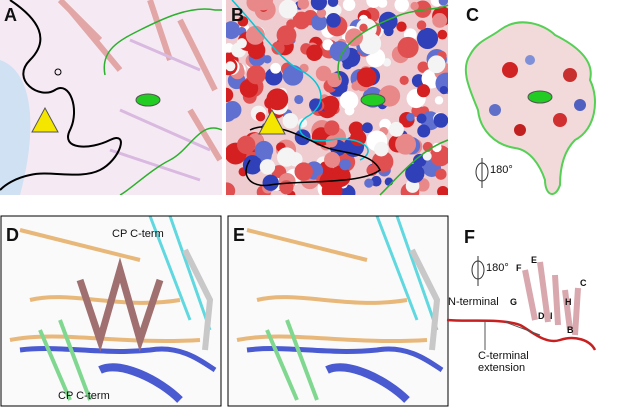 This screenshot has width=617, height=407. Describe the element at coordinates (521, 303) in the screenshot. I see `panel-f-art` at that location.